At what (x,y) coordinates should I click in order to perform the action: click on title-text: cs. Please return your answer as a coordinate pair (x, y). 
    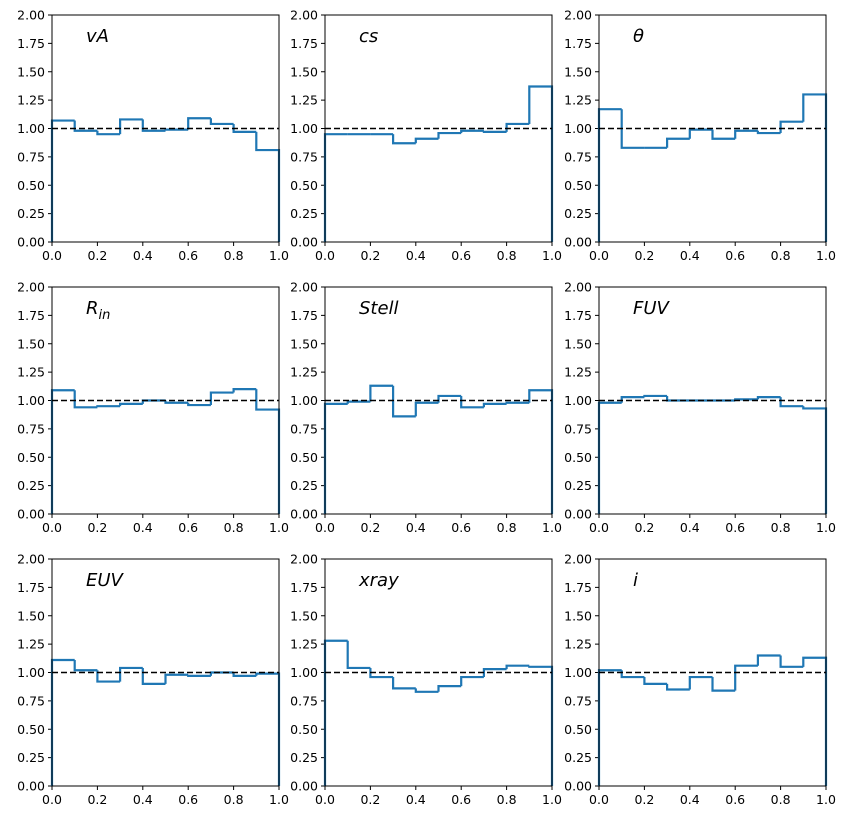
    Looking at the image, I should click on (368, 36).